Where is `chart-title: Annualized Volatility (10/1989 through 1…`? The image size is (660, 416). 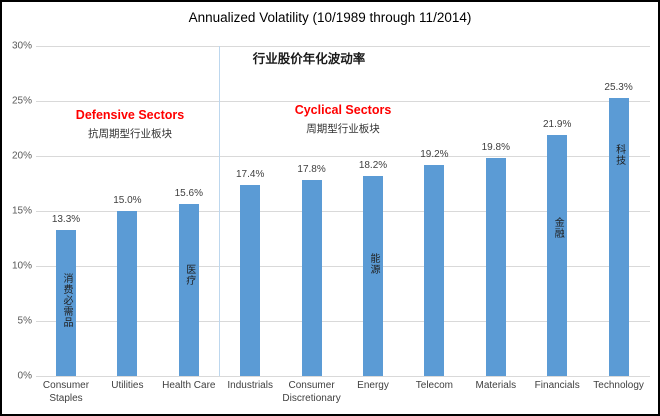
chart-title: Annualized Volatility (10/1989 through 1… is located at coordinates (330, 17).